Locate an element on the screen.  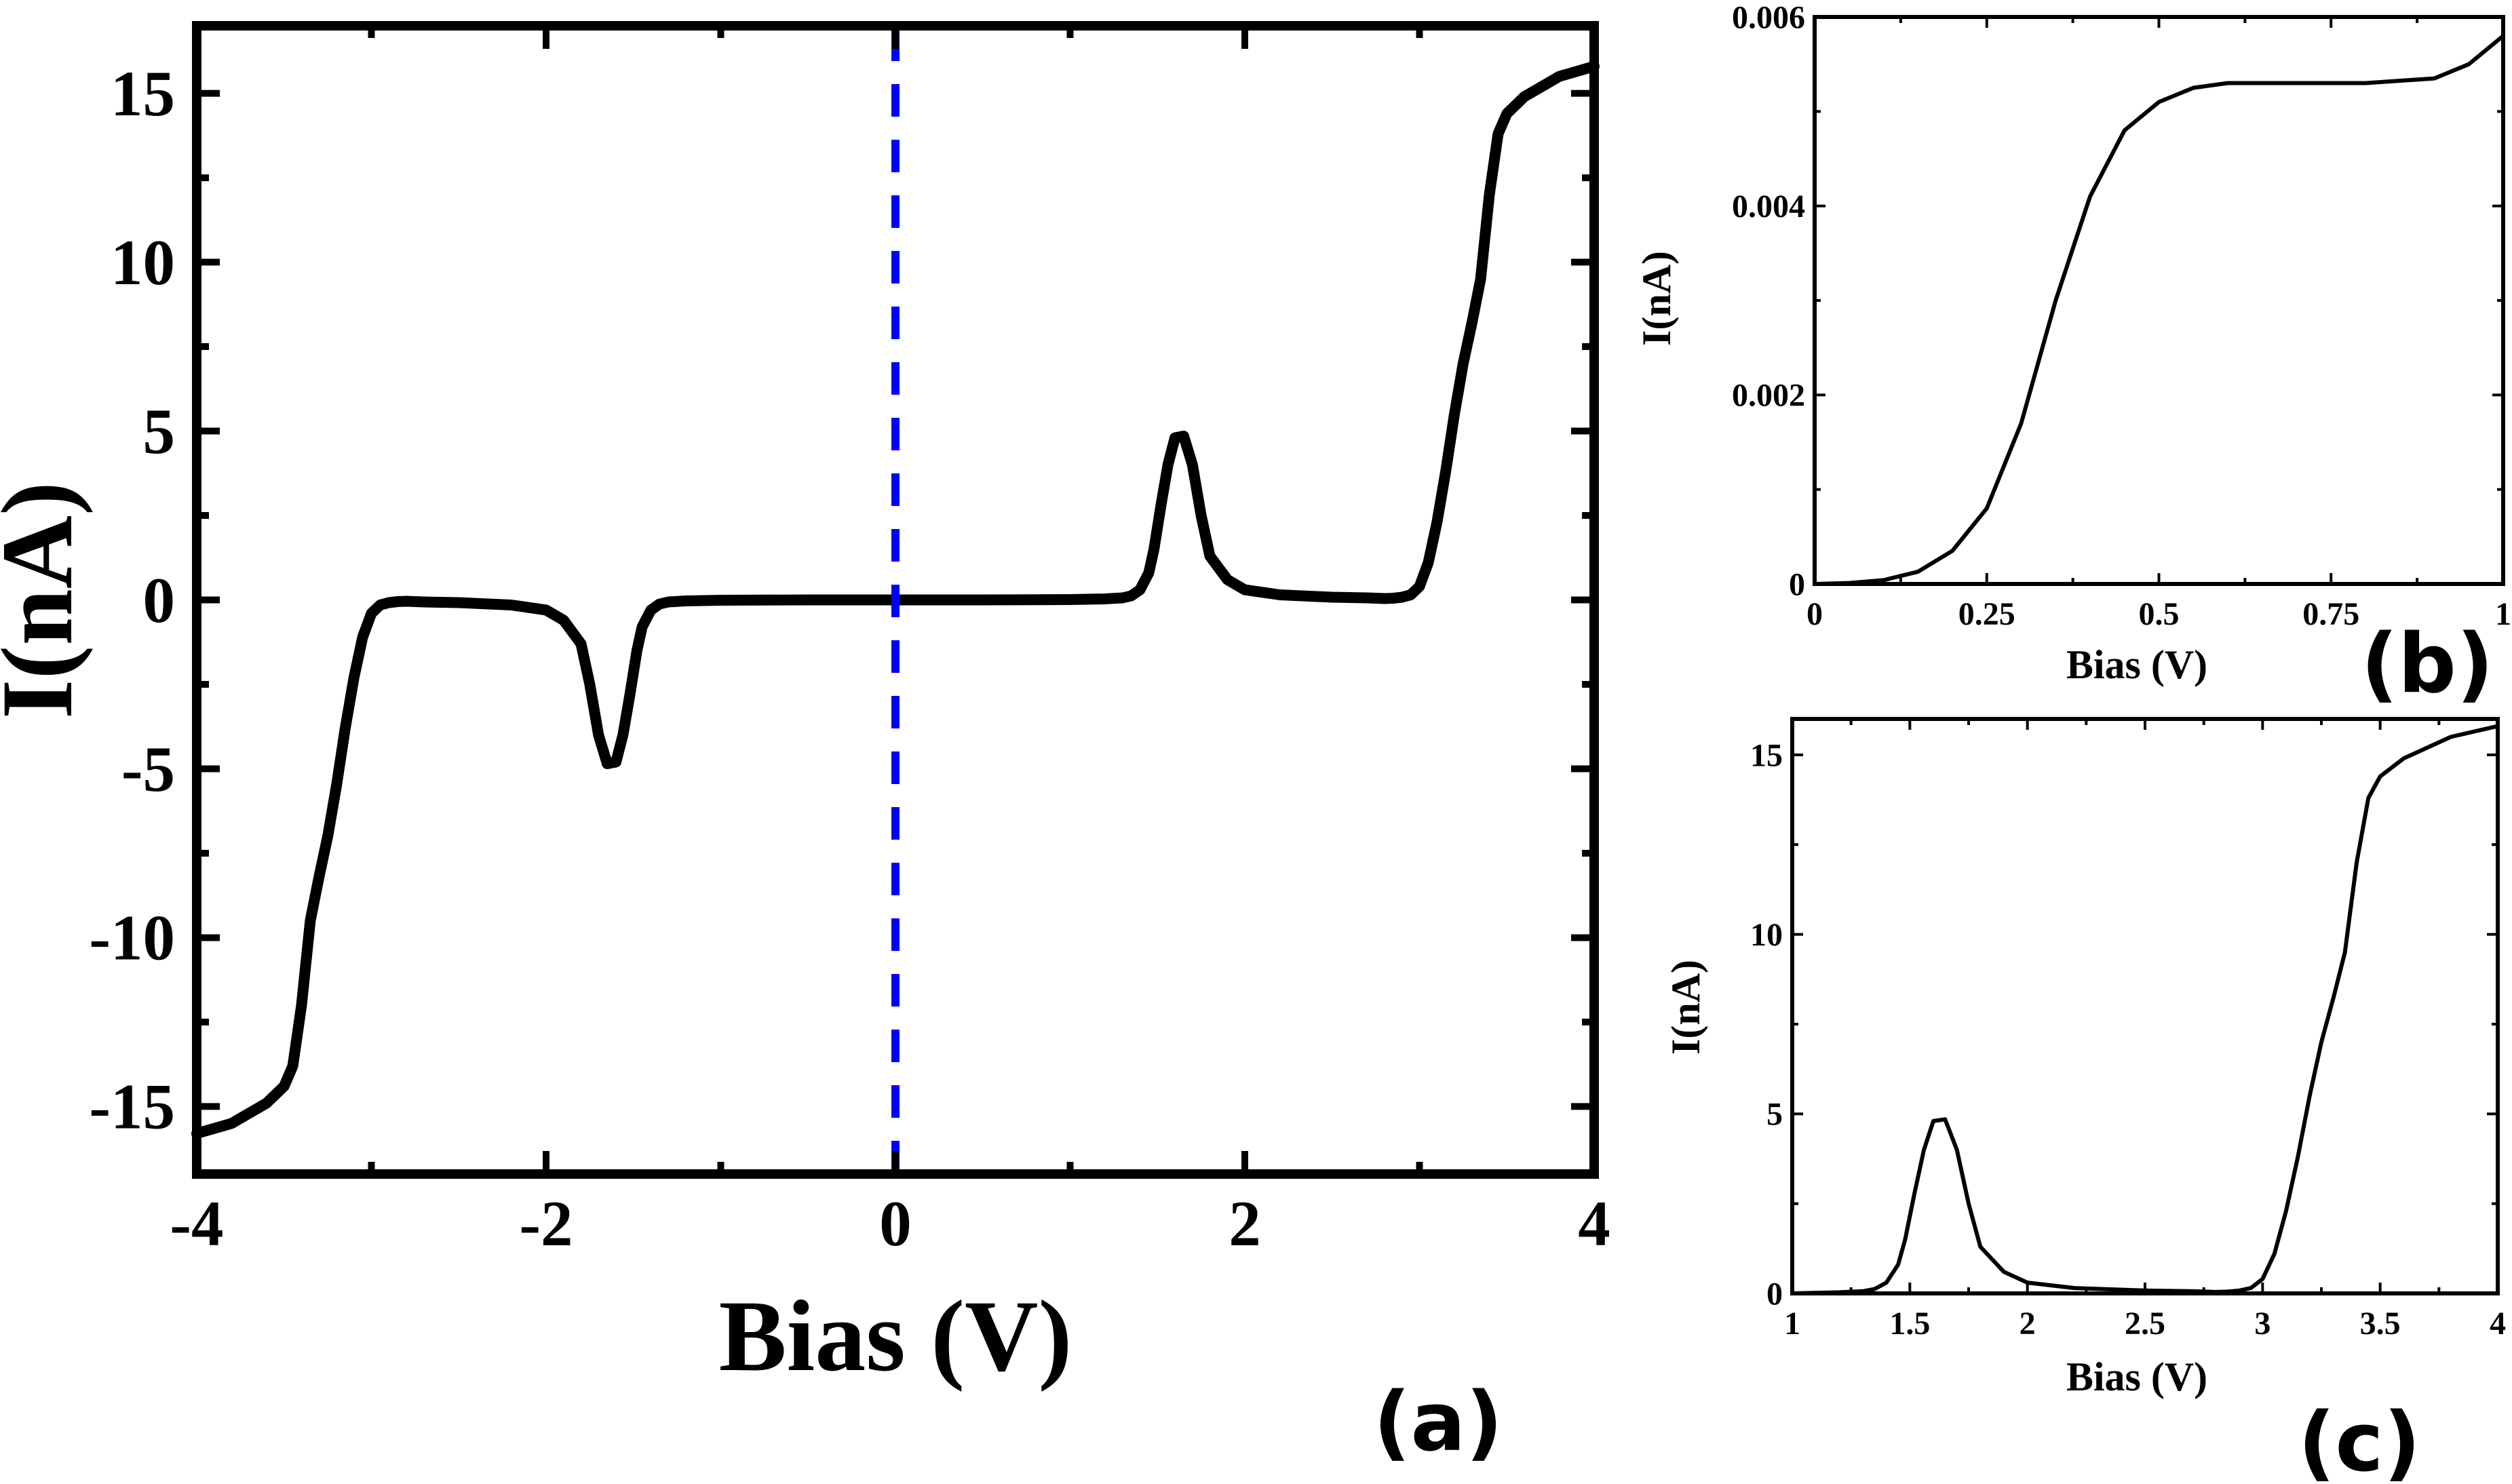
panel-a-ytick-label: -15 is located at coordinates (132, 1107).